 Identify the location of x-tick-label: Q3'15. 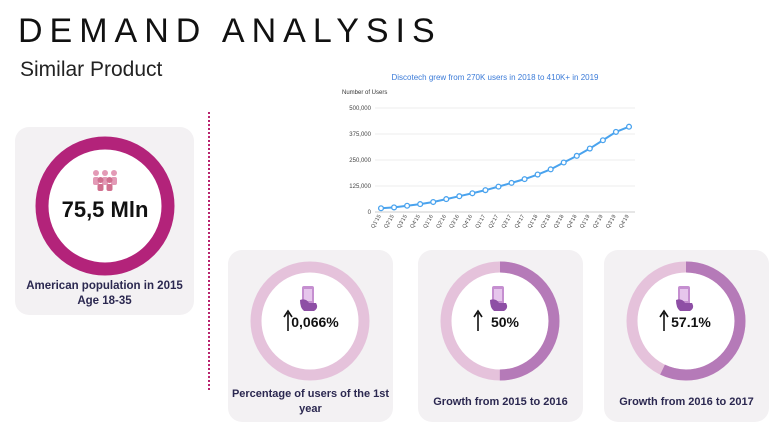
(402, 222).